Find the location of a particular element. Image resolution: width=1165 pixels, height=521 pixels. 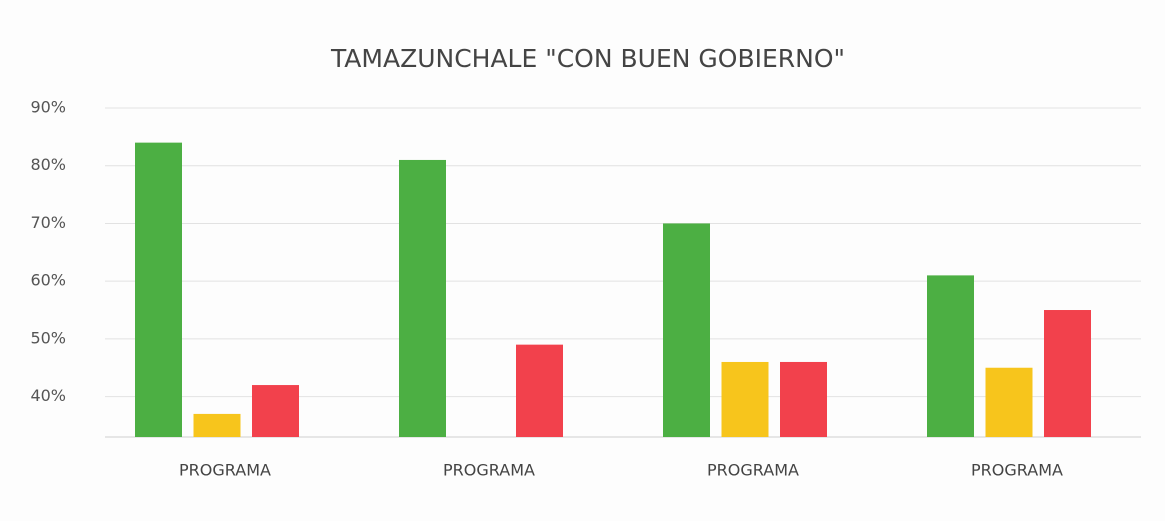

y-tick-label: 60% is located at coordinates (48, 280).